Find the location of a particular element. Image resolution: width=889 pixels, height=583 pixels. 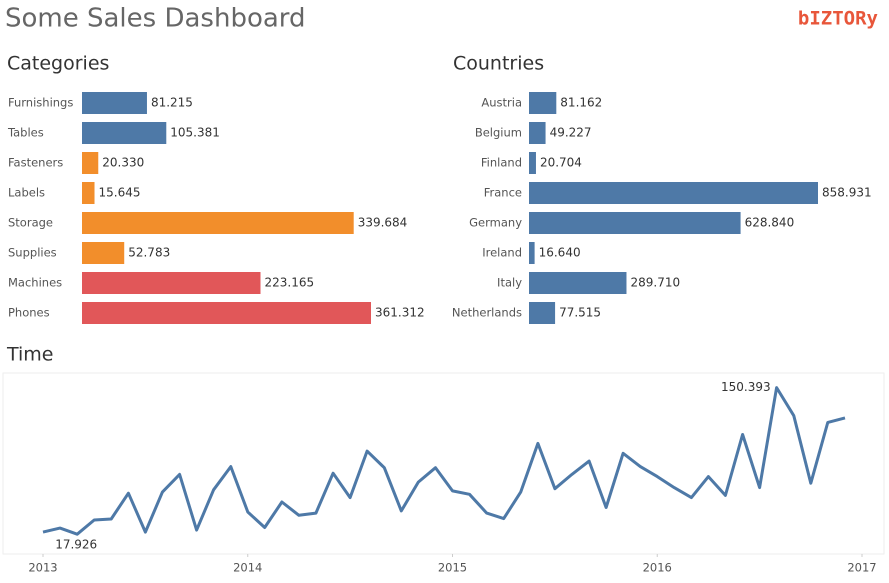

value-label: 361.312 is located at coordinates (400, 313).